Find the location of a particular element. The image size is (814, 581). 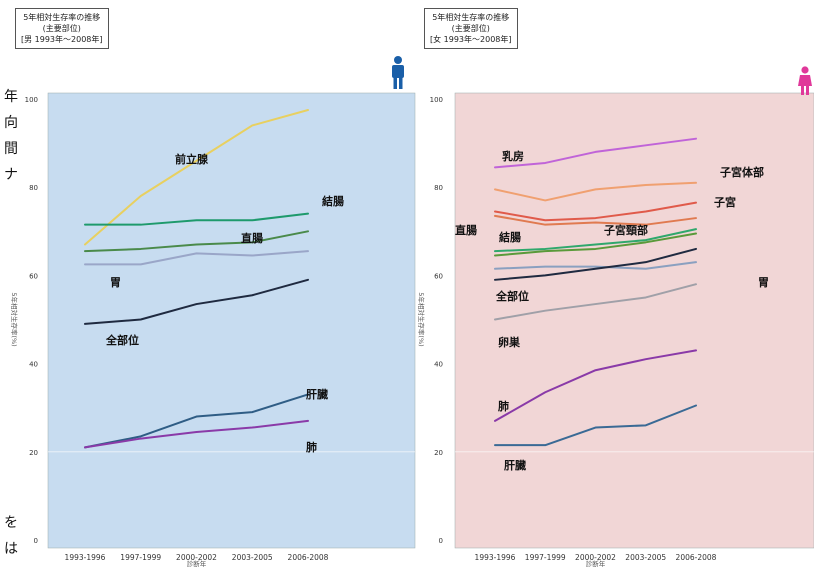

series-label: 子宮 is located at coordinates (725, 202).